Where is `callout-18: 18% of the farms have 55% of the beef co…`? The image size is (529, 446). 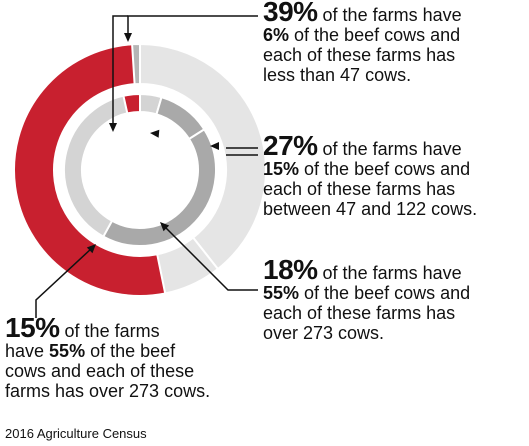
callout-18: 18% of the farms have 55% of the beef co… is located at coordinates (367, 300).